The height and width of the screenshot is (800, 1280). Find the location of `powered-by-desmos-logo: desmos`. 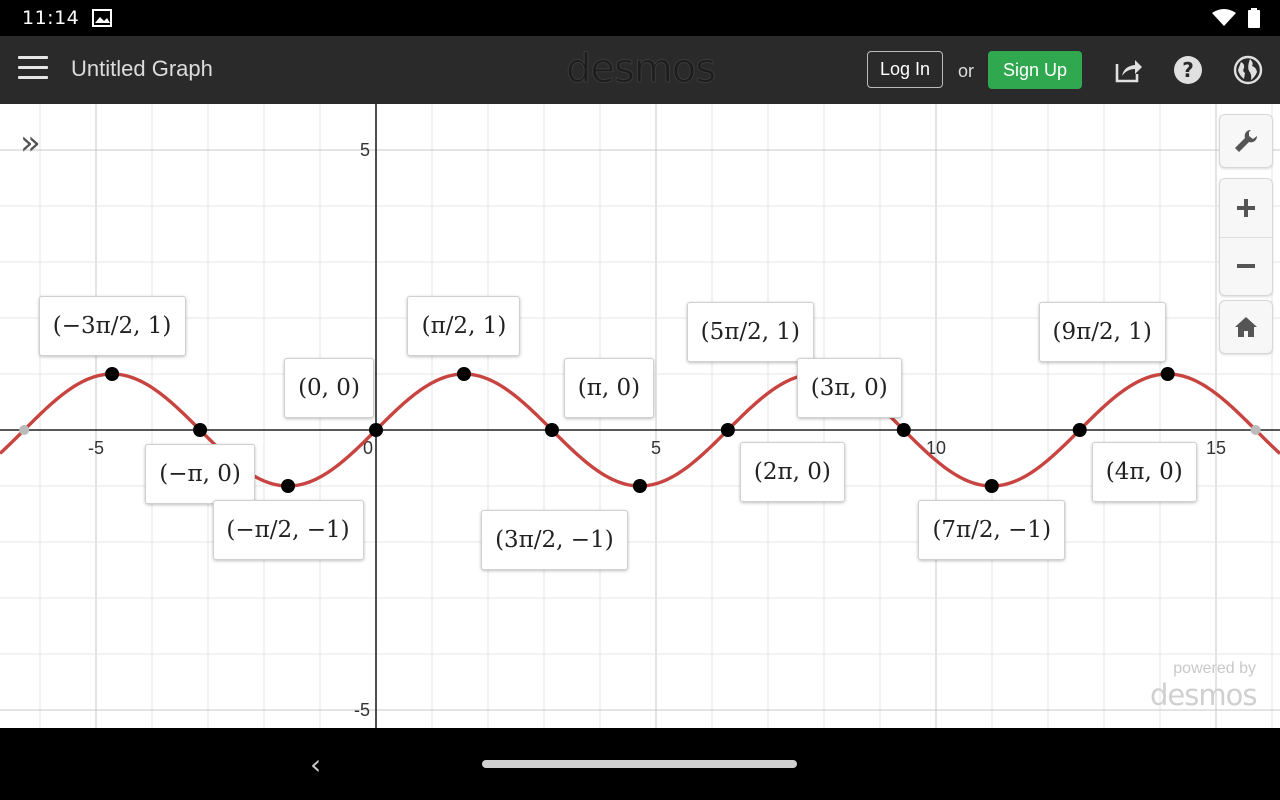

powered-by-desmos-logo: desmos is located at coordinates (1203, 695).